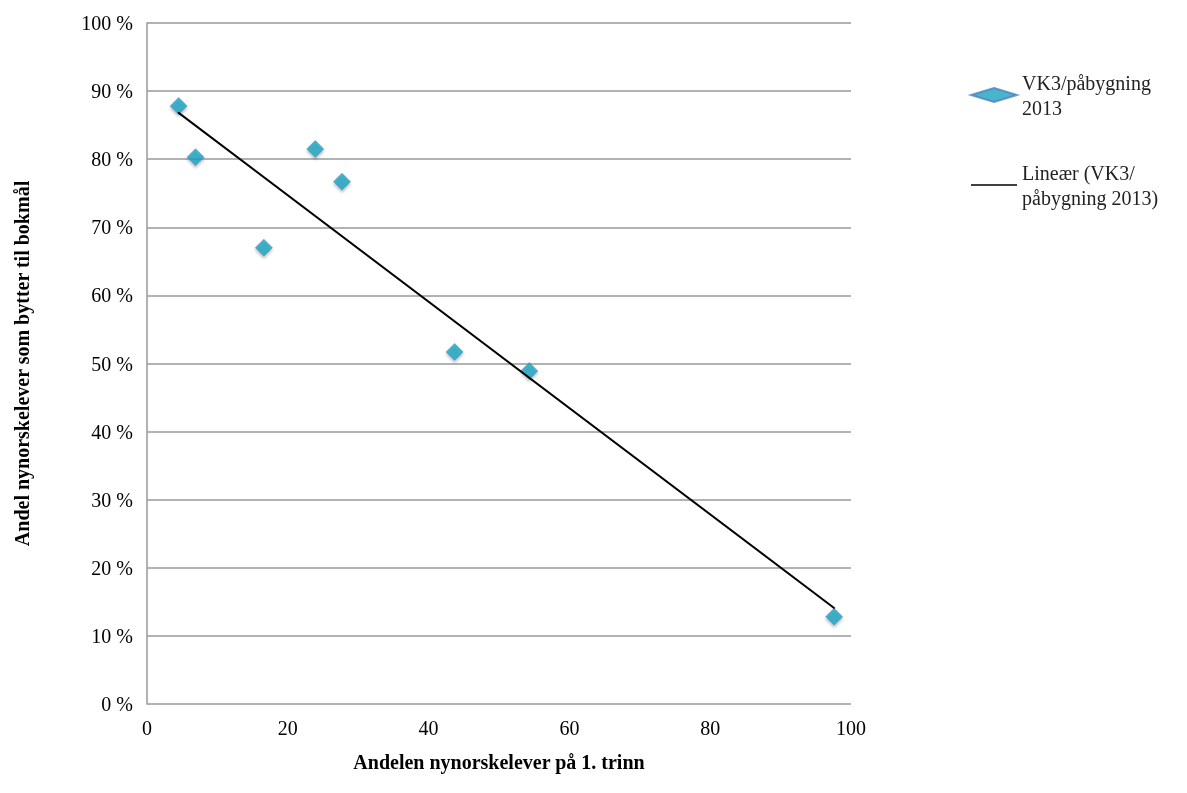  What do you see at coordinates (499, 762) in the screenshot?
I see `x-axis-title: Andelen nynorskelever på 1. trinn` at bounding box center [499, 762].